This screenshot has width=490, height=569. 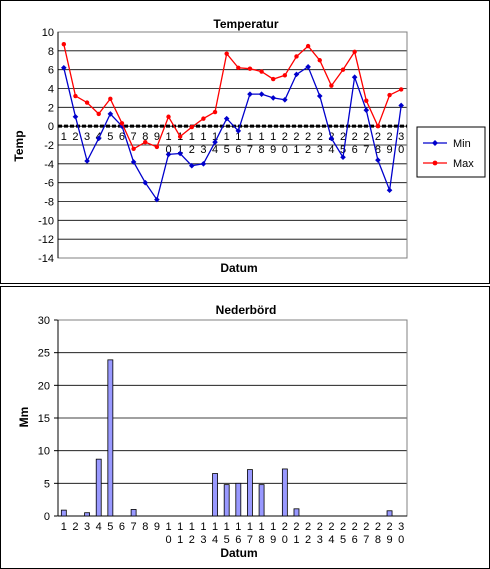 I want to click on legend-label-max: Max, so click(x=463, y=164).